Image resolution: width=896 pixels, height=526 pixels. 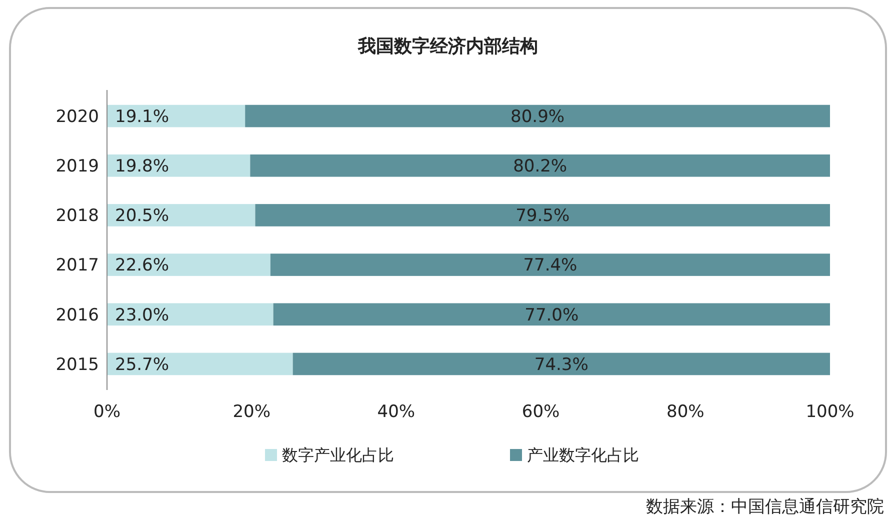 I want to click on data-label: 79.5%, so click(x=543, y=216).